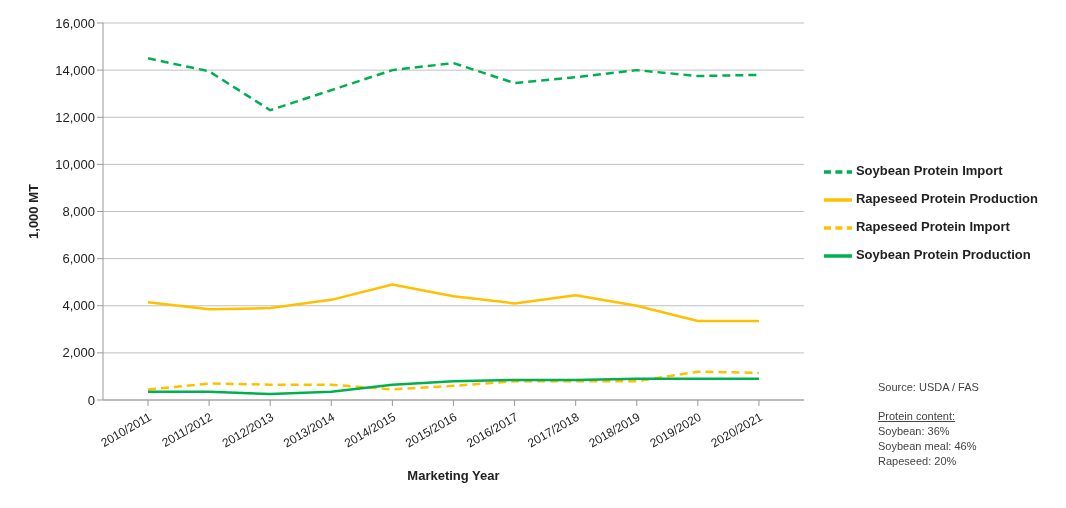 Image resolution: width=1066 pixels, height=508 pixels. Describe the element at coordinates (75, 117) in the screenshot. I see `y-tick-label: 12,000` at that location.